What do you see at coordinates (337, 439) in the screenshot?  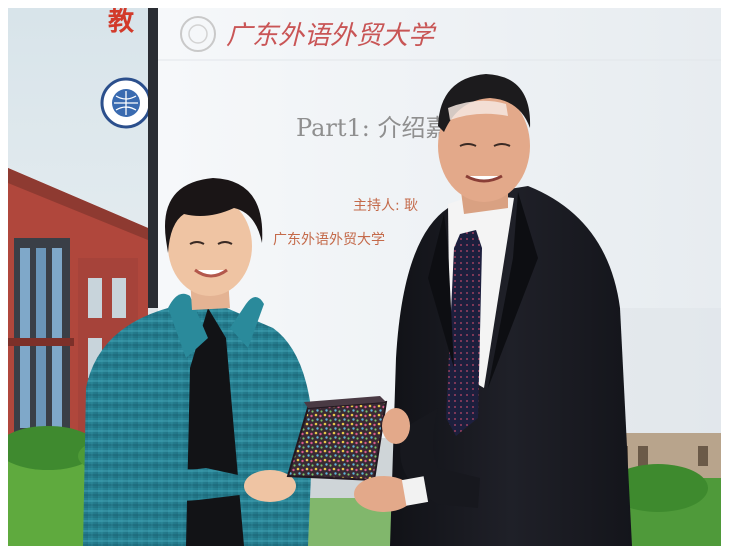 I see `gift-box` at bounding box center [337, 439].